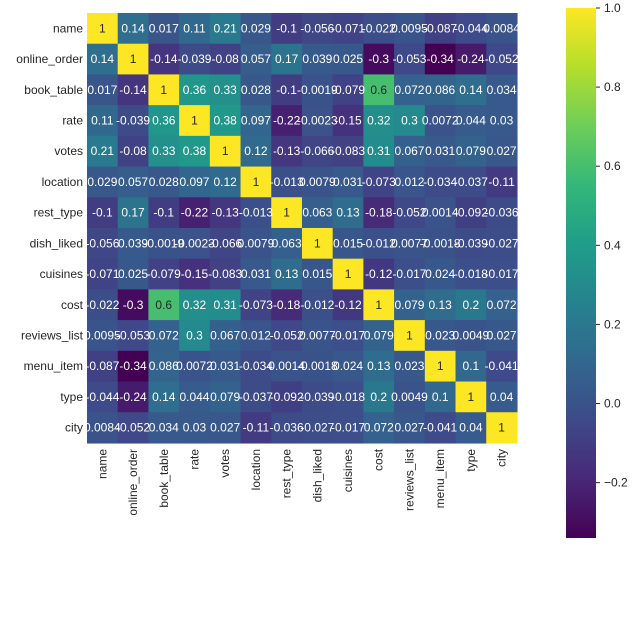 Image resolution: width=643 pixels, height=619 pixels. What do you see at coordinates (226, 120) in the screenshot?
I see `cell-annotation: 0.38` at bounding box center [226, 120].